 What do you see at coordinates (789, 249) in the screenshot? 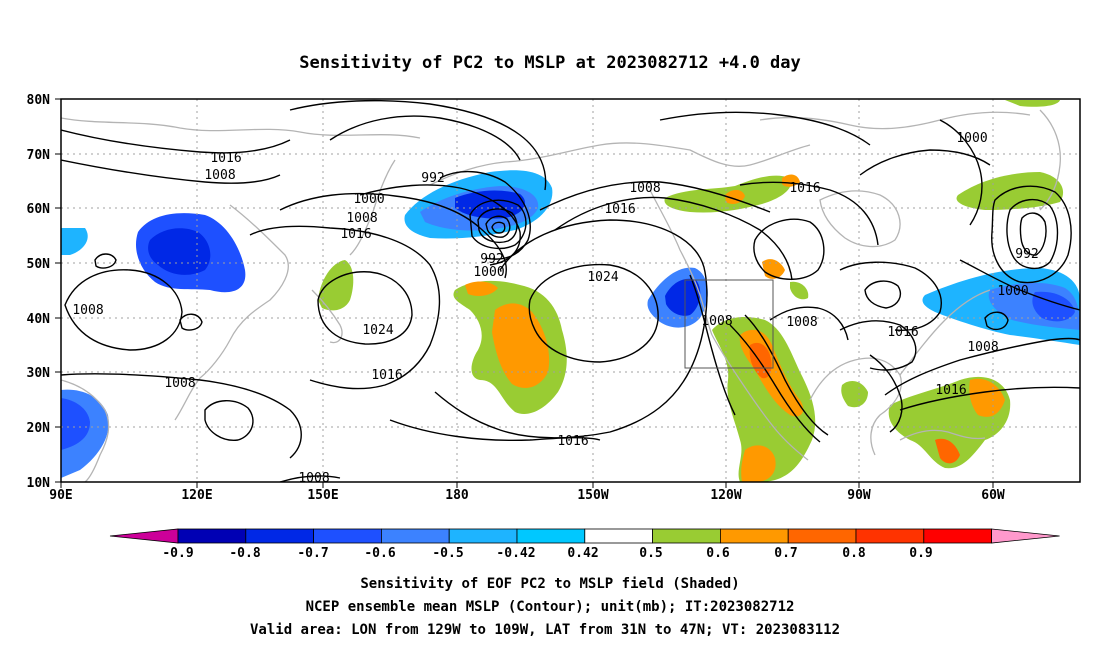
I see `contour-ring-canada` at bounding box center [789, 249].